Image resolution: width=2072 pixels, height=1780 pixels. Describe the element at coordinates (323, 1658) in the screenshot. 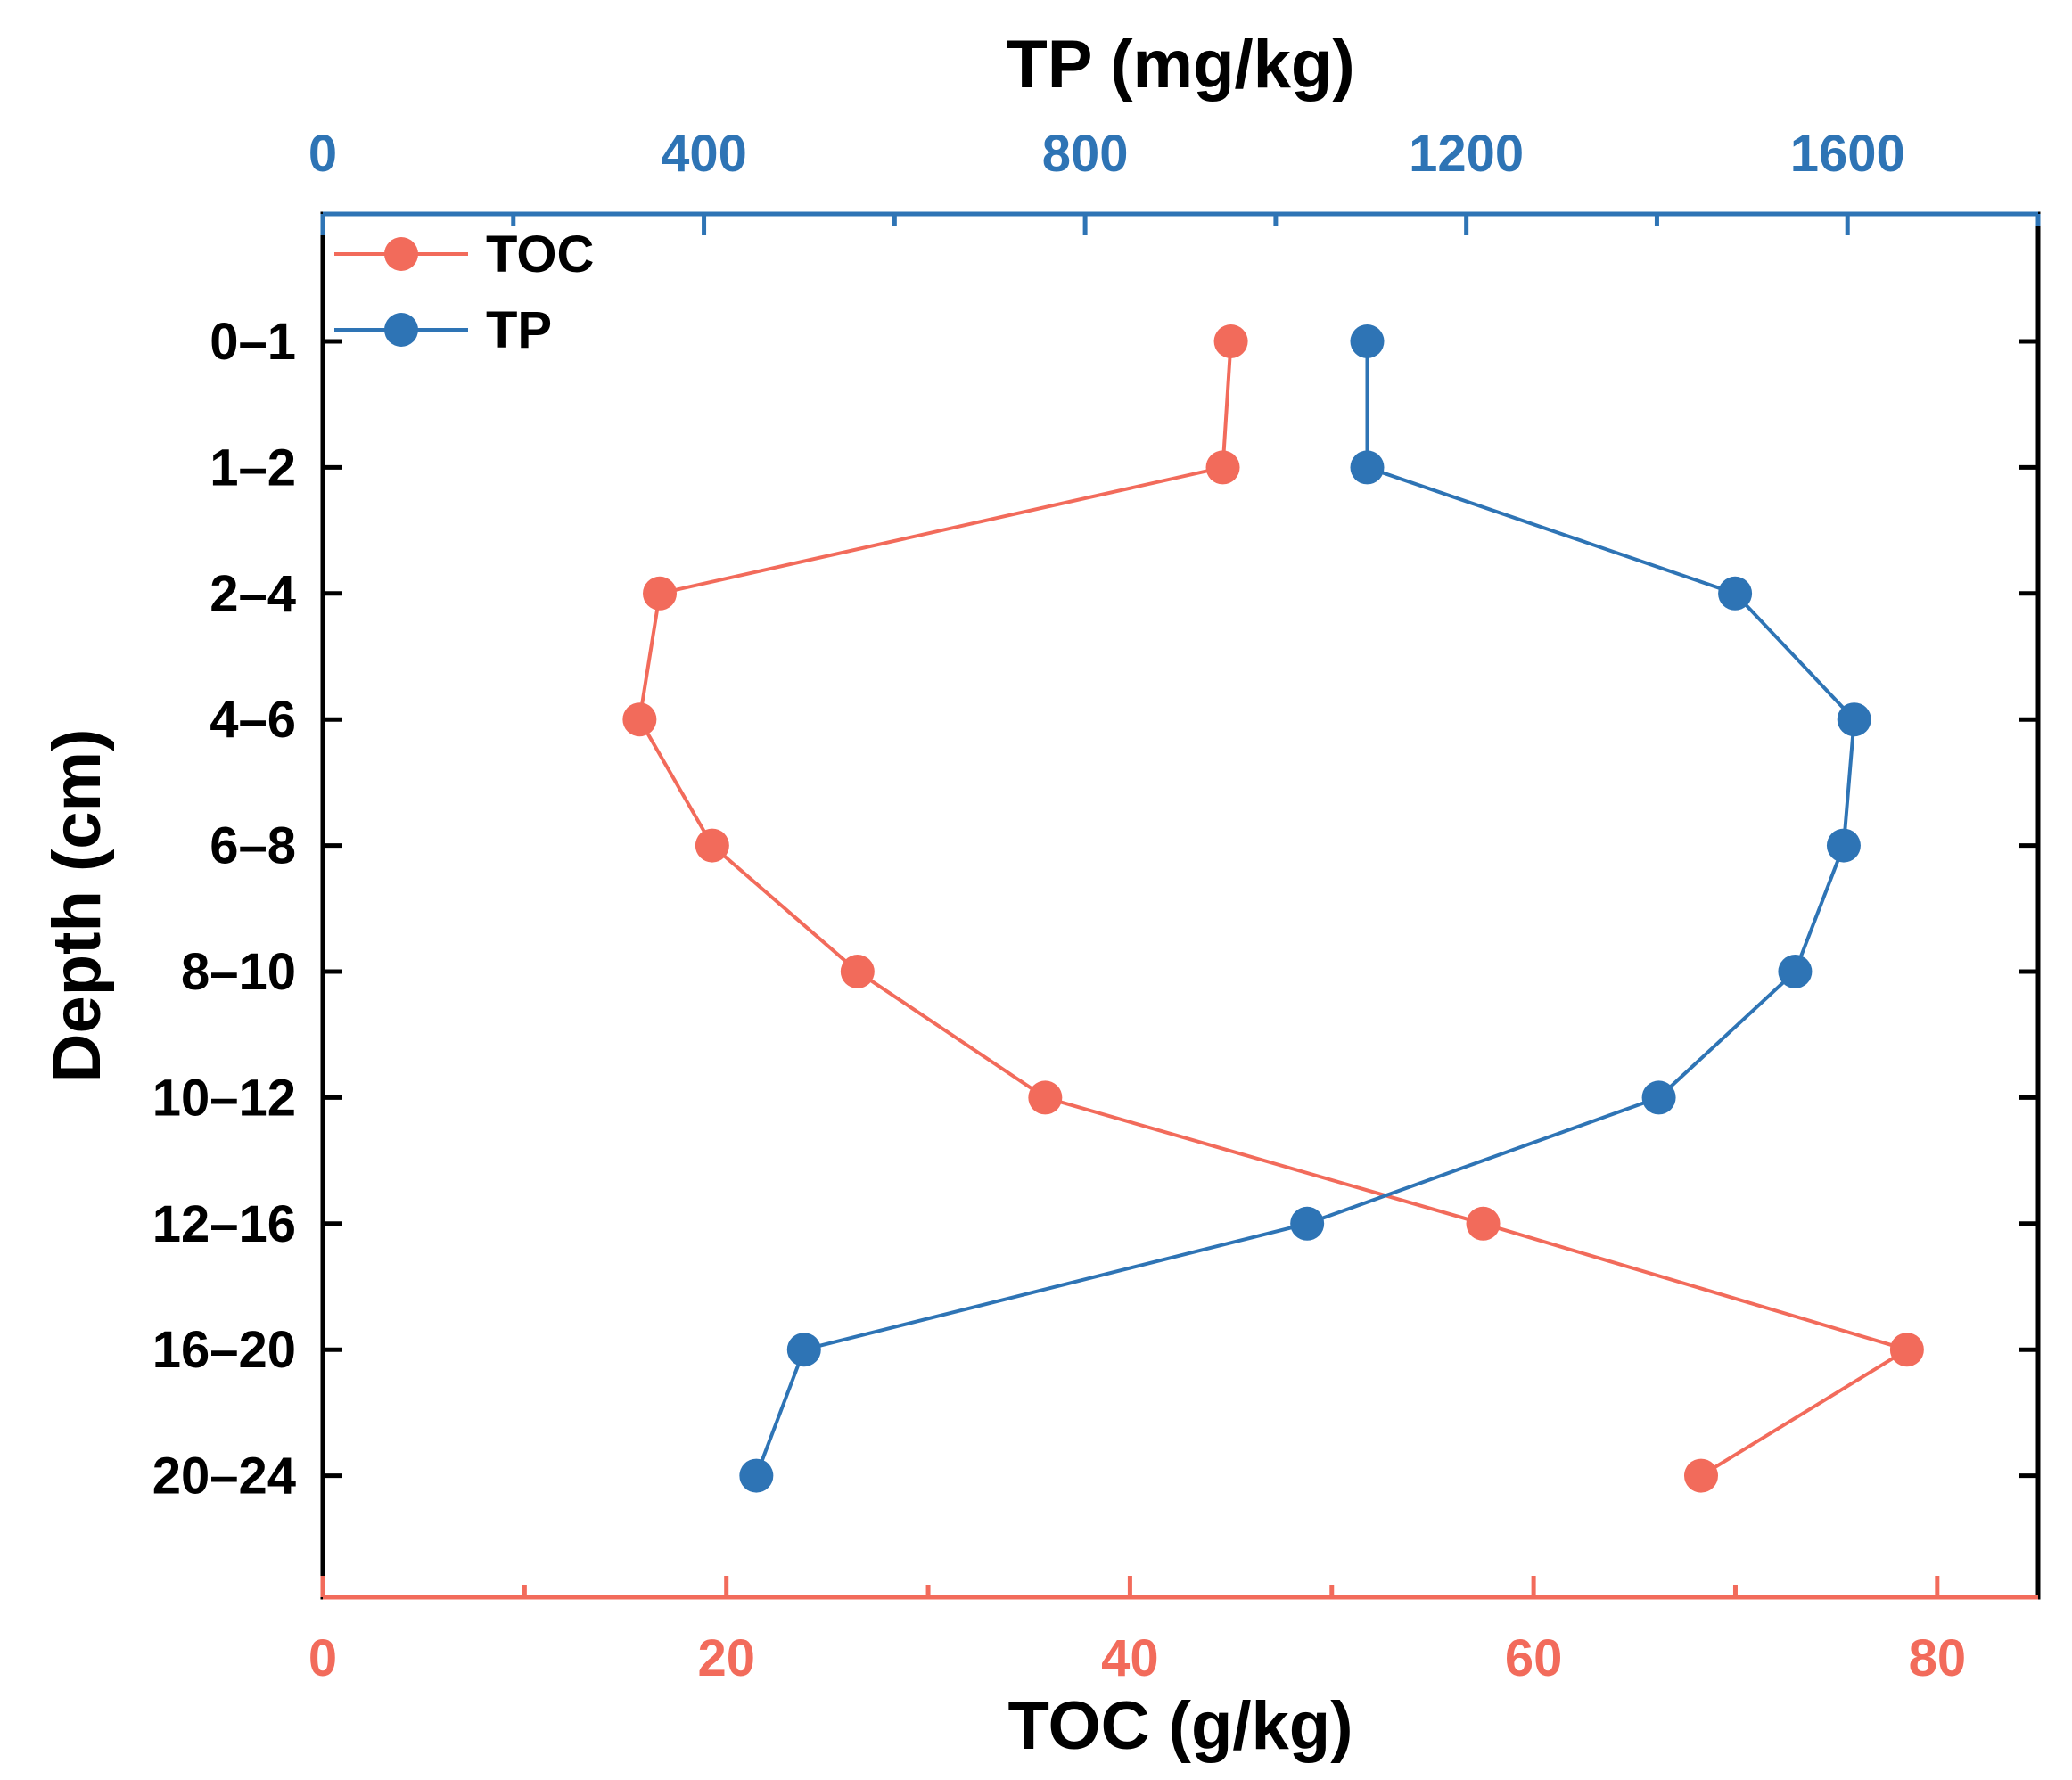

I see `bottom-tick-label: 0` at that location.